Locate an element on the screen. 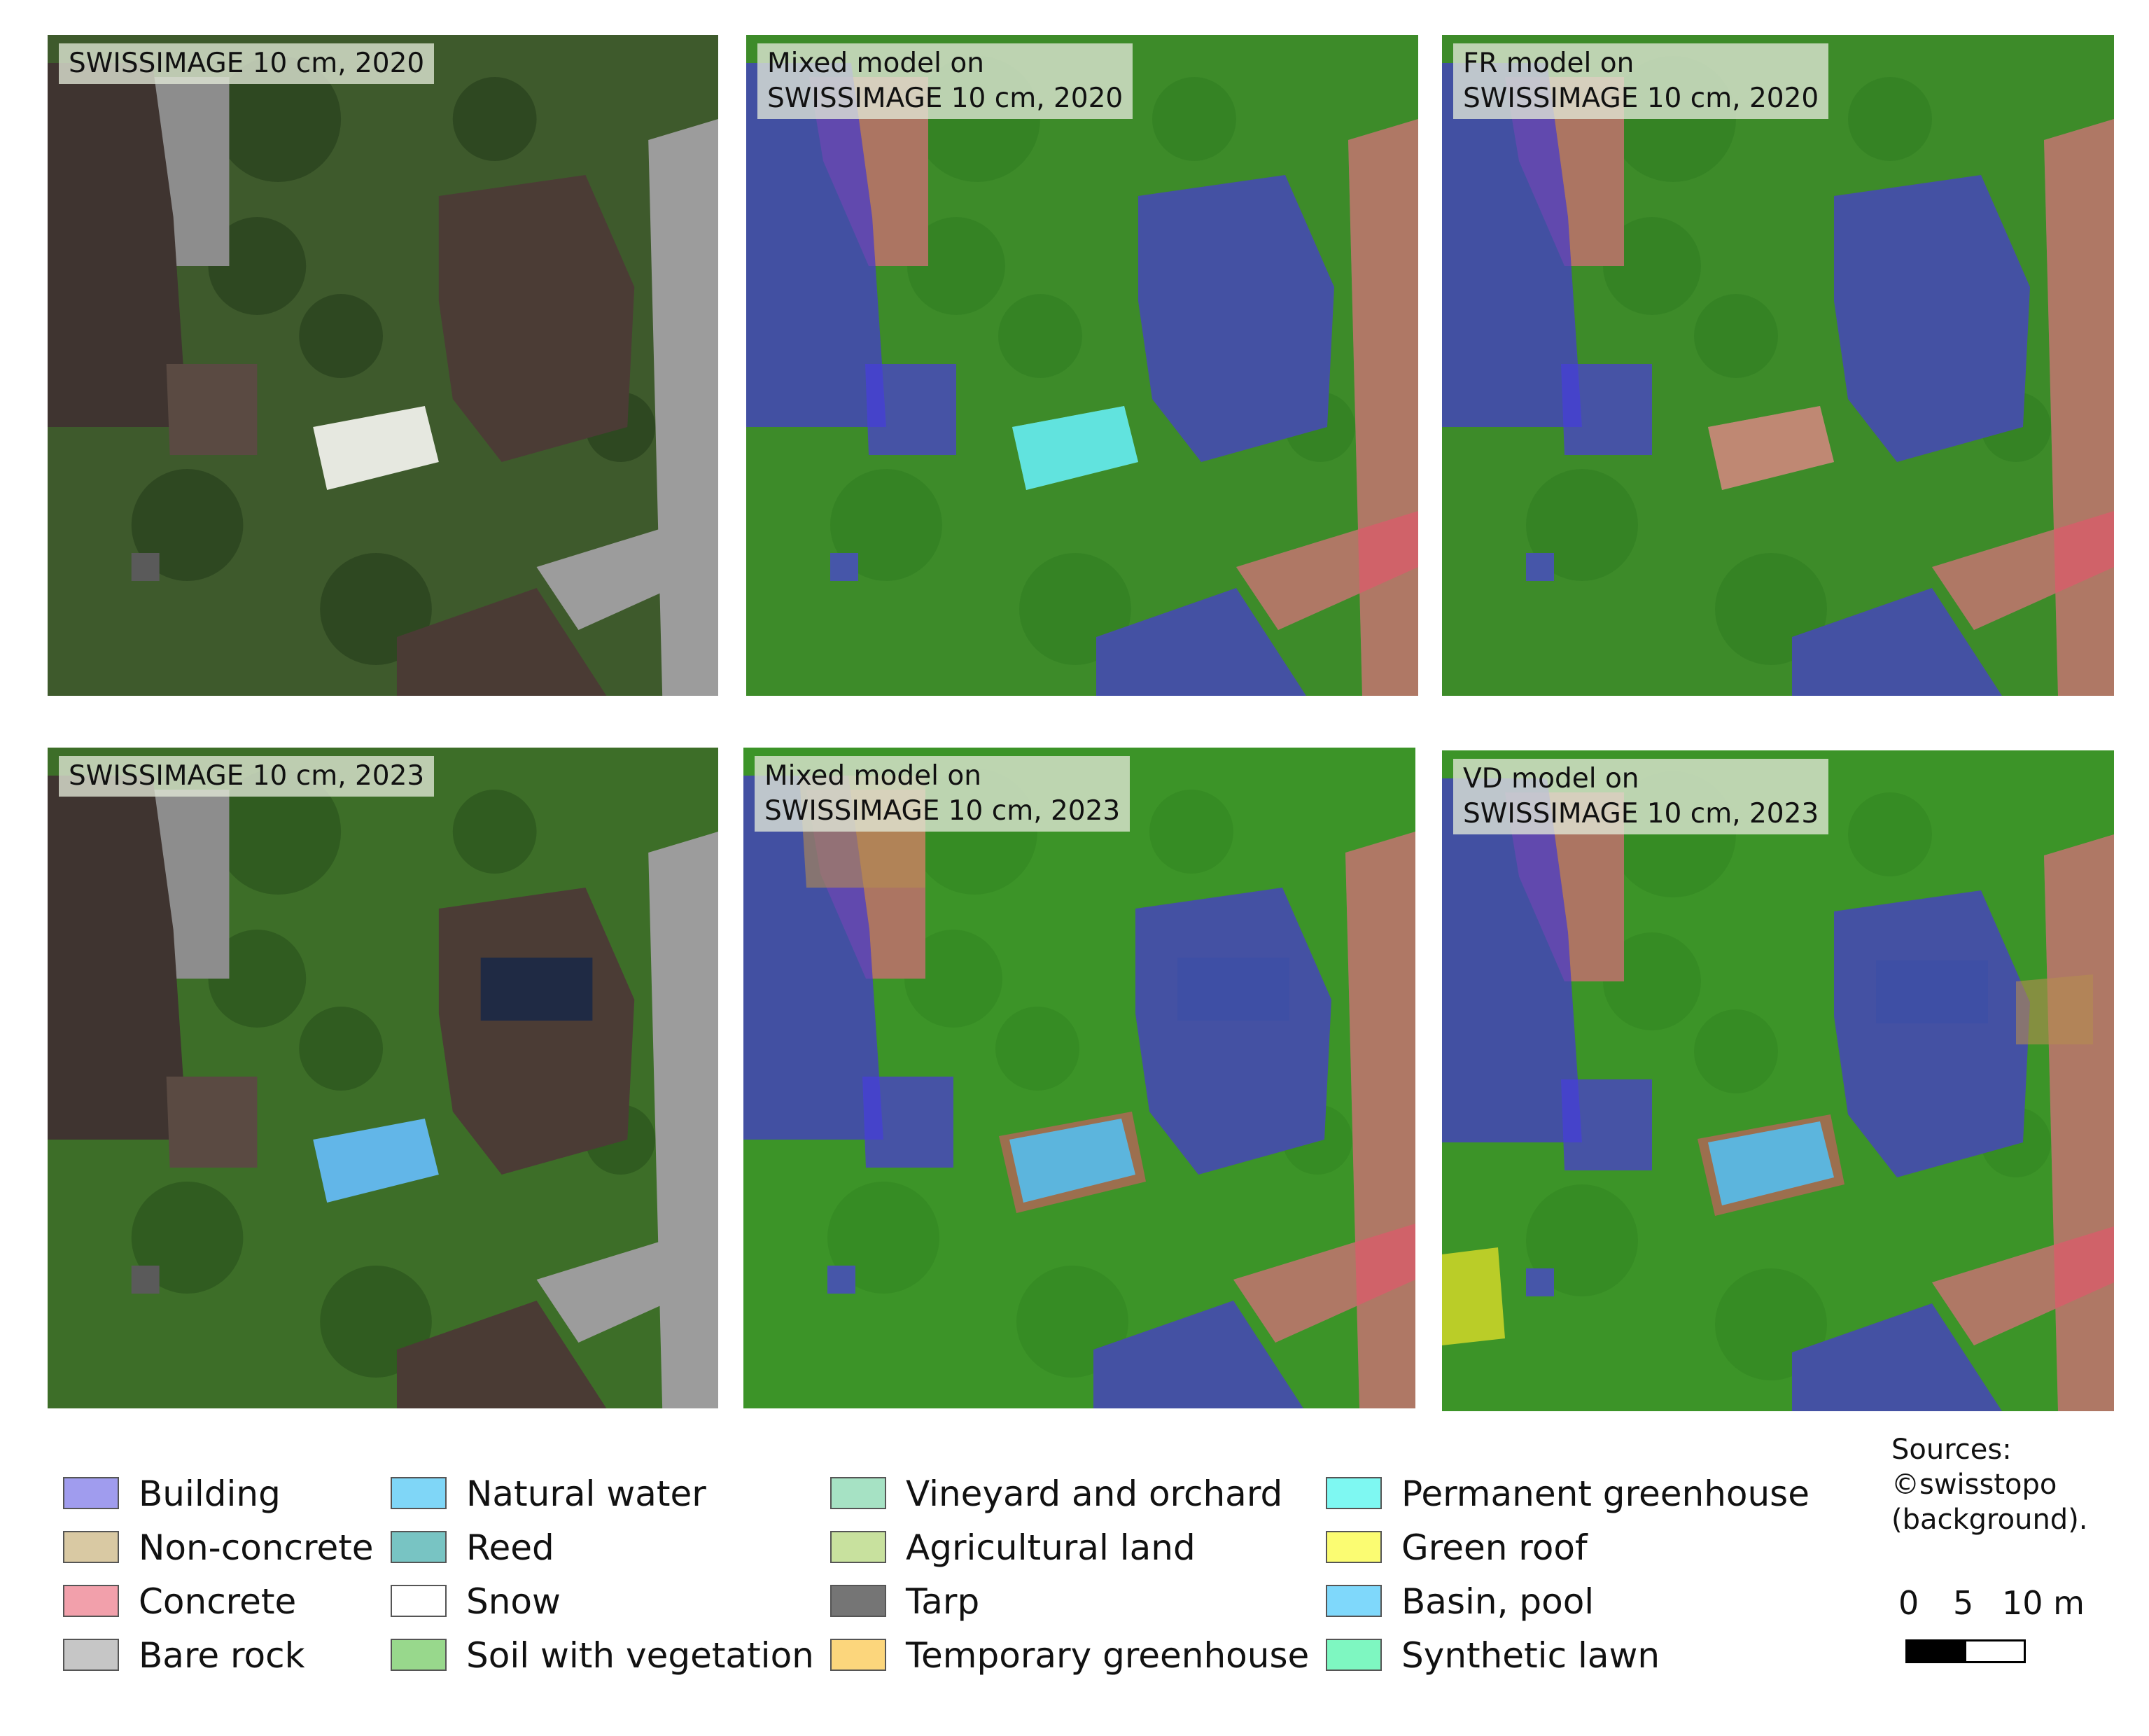  segmentation-map-mixed-2020 is located at coordinates (1082, 365).